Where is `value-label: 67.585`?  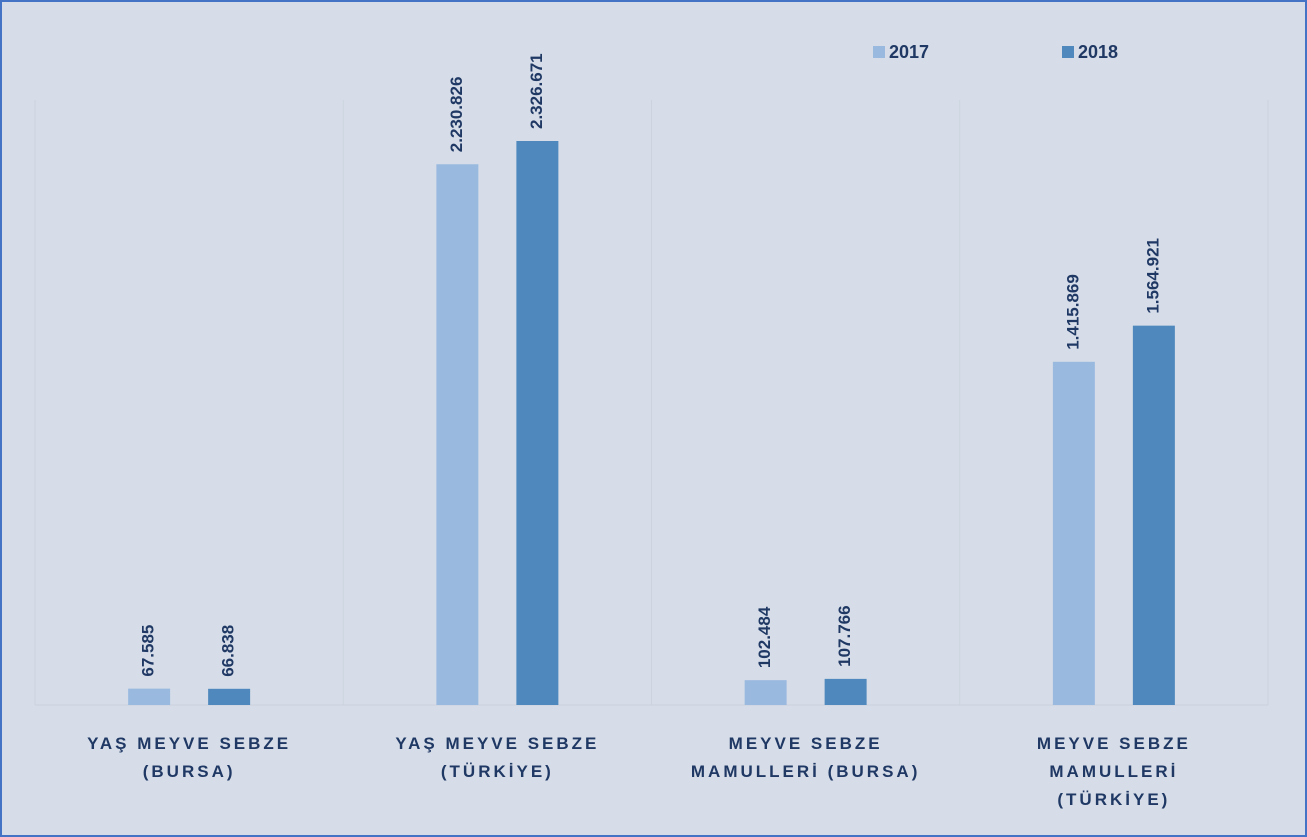 value-label: 67.585 is located at coordinates (148, 651).